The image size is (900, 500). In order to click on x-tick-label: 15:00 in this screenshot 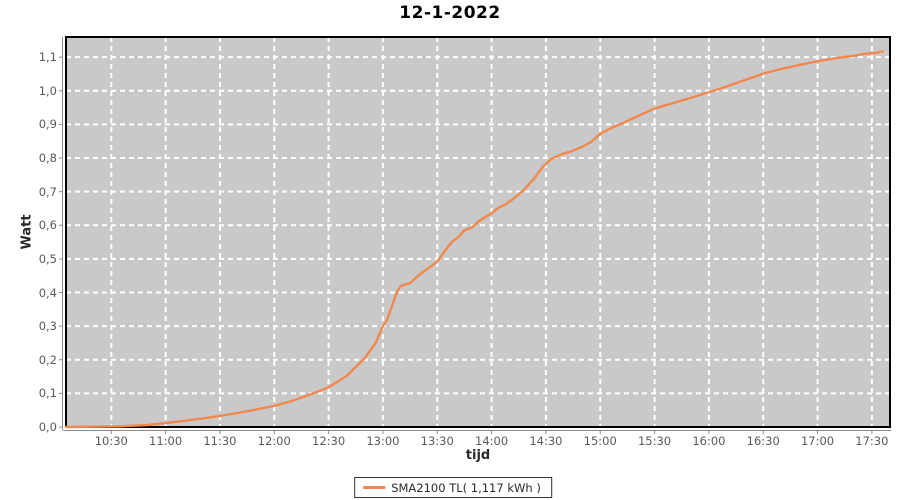, I will do `click(600, 441)`.